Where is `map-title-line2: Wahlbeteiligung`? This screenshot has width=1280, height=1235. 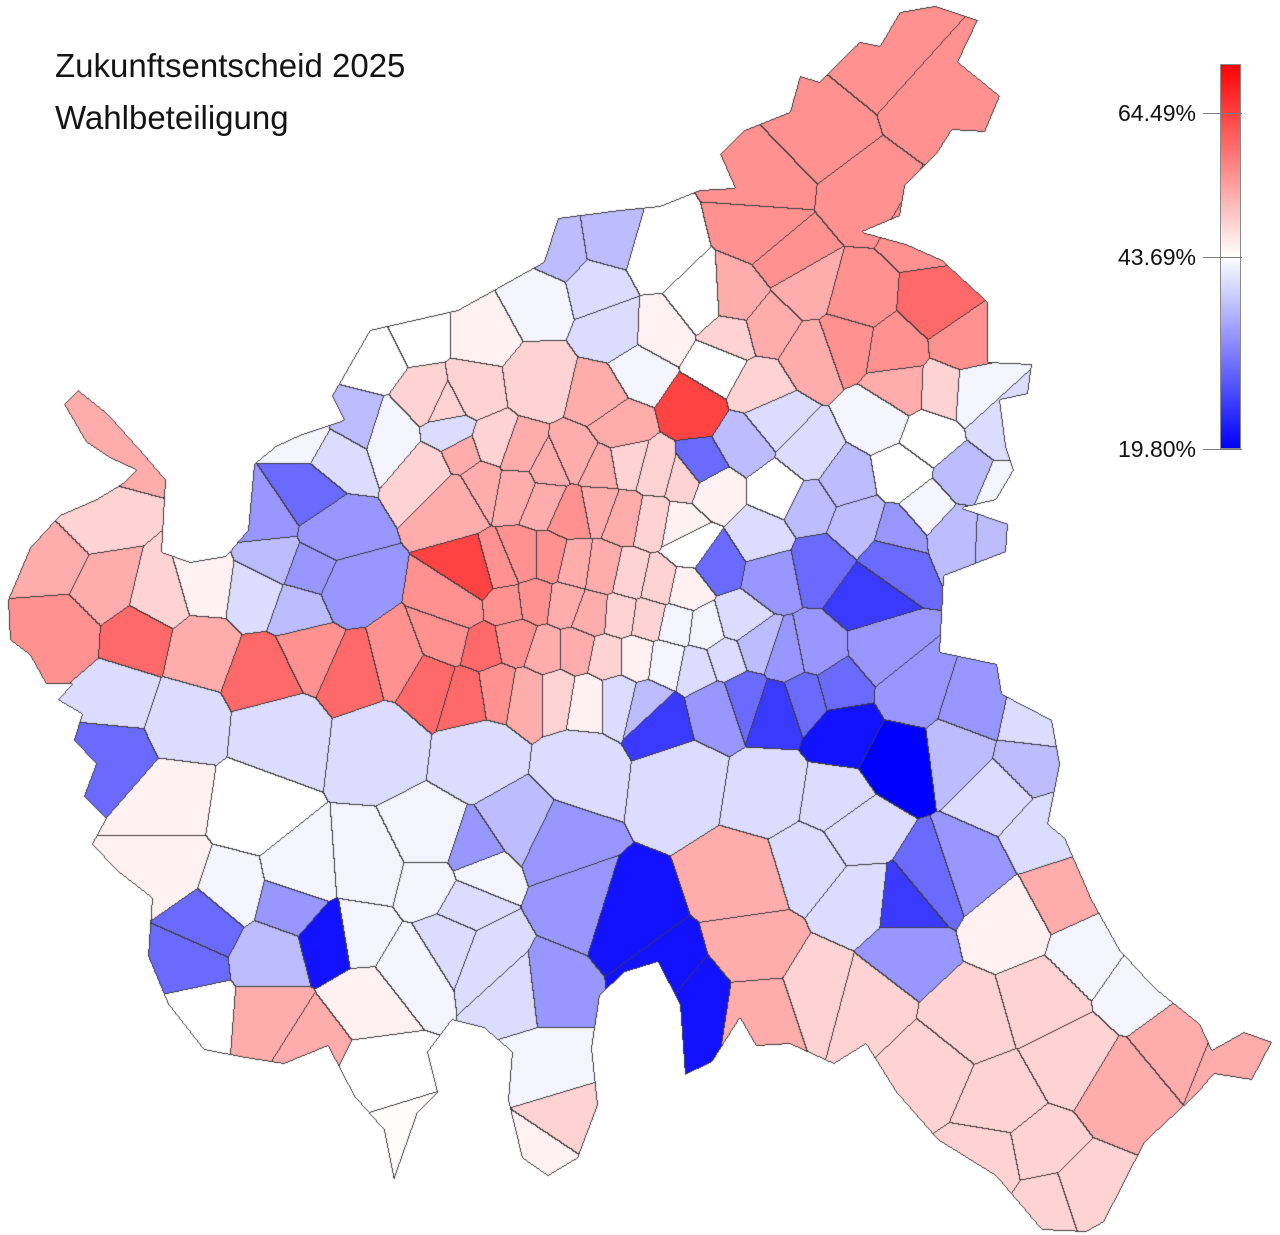
map-title-line2: Wahlbeteiligung is located at coordinates (172, 117).